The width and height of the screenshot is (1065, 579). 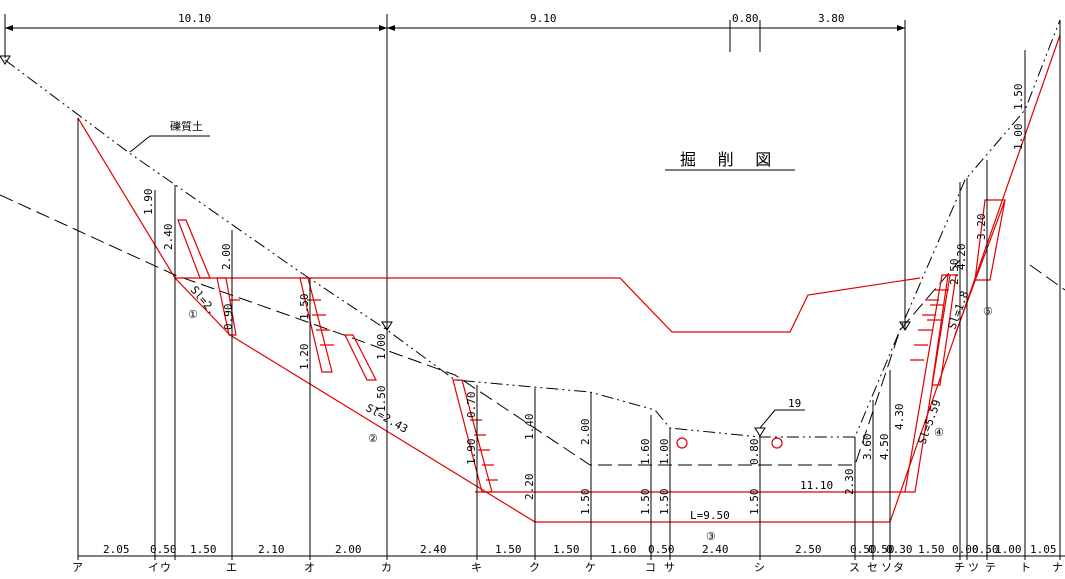 What do you see at coordinates (1043, 549) in the screenshot?
I see `bottom-dim-label: 1.05` at bounding box center [1043, 549].